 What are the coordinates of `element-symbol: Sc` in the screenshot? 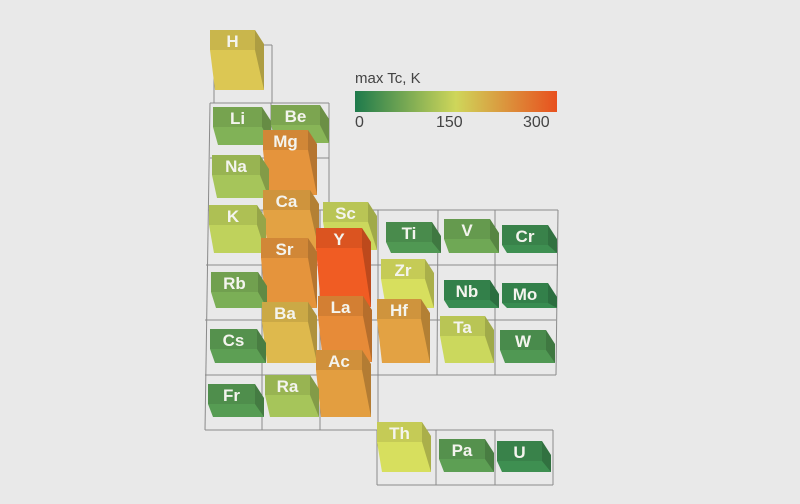 It's located at (345, 213).